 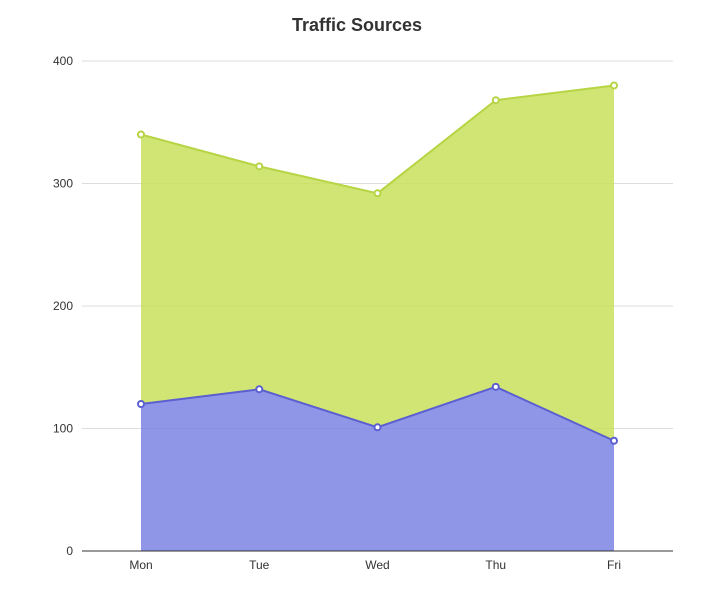 What do you see at coordinates (377, 565) in the screenshot?
I see `x-tick-label-wed: Wed` at bounding box center [377, 565].